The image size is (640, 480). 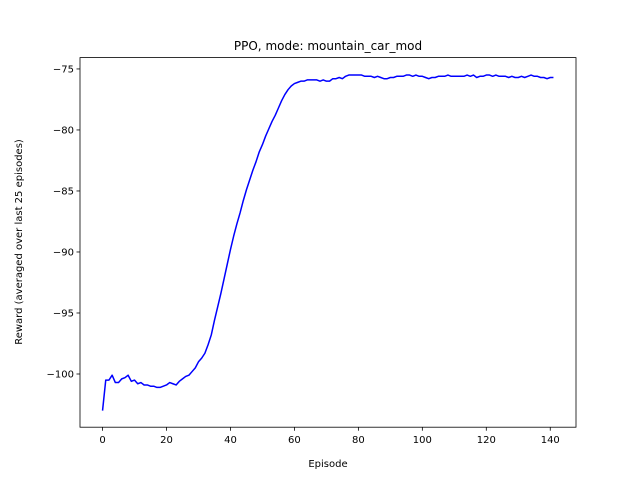 I want to click on y-axis-label: Reward (averaged over last 25 episodes), so click(x=19, y=242).